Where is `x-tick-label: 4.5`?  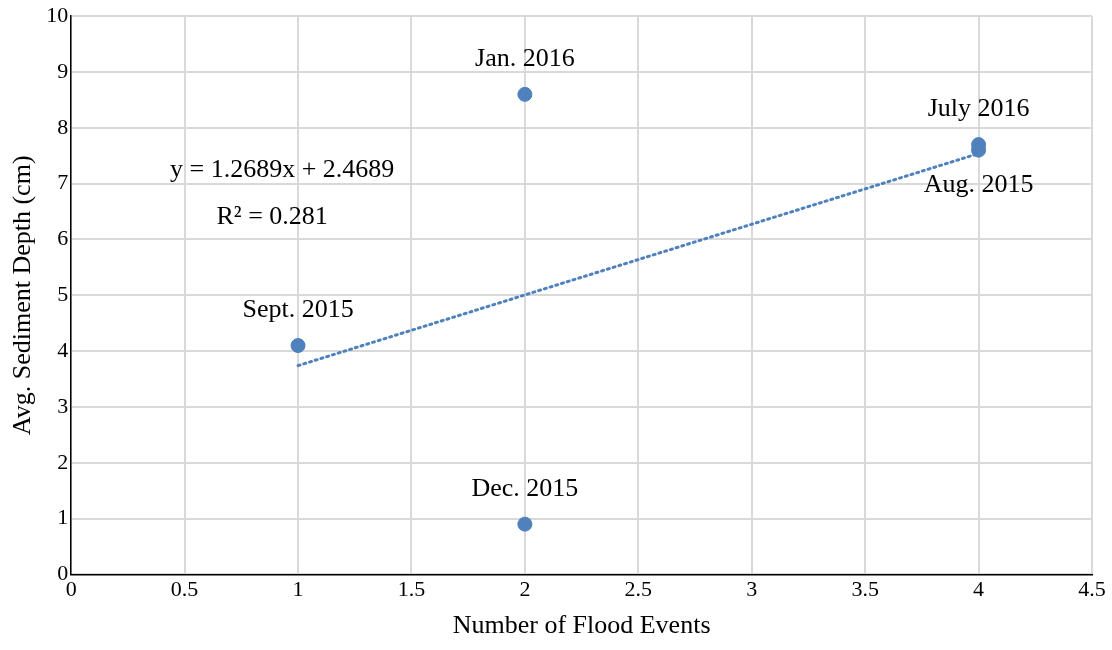 x-tick-label: 4.5 is located at coordinates (1092, 589).